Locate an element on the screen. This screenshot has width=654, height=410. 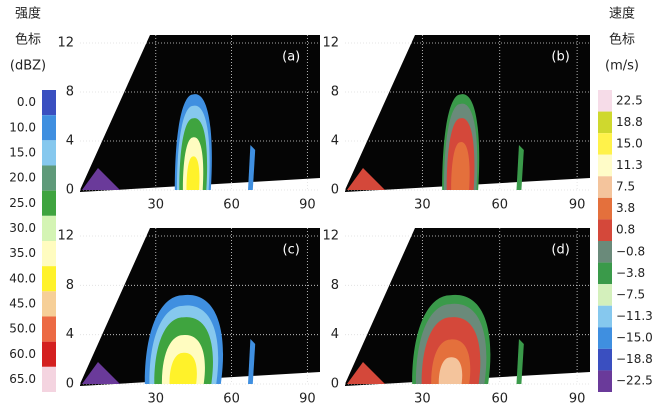
legend-label: 7.5 is located at coordinates (625, 187).